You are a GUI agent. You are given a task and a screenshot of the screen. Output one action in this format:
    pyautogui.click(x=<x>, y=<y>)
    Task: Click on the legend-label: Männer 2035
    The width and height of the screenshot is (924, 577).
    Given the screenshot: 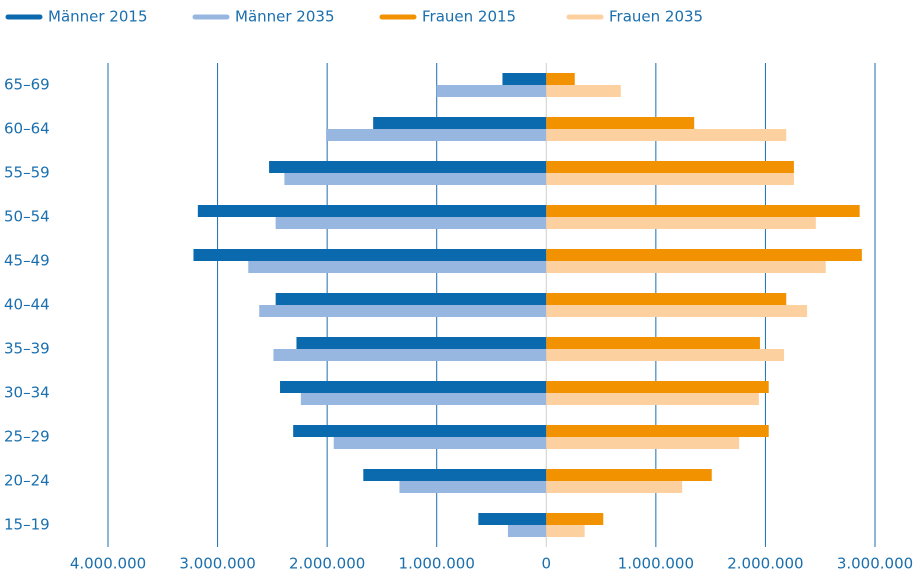 What is the action you would take?
    pyautogui.click(x=285, y=17)
    